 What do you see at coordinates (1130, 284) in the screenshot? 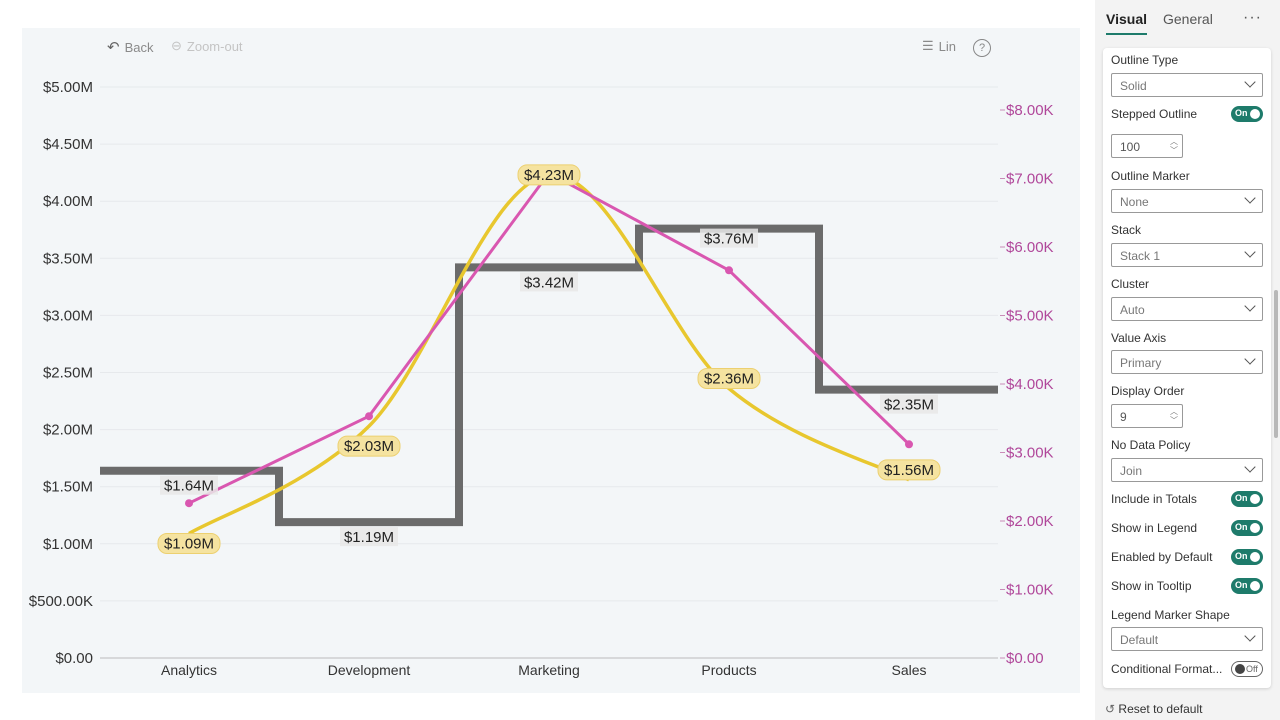
I see `cluster-label: Cluster` at bounding box center [1130, 284].